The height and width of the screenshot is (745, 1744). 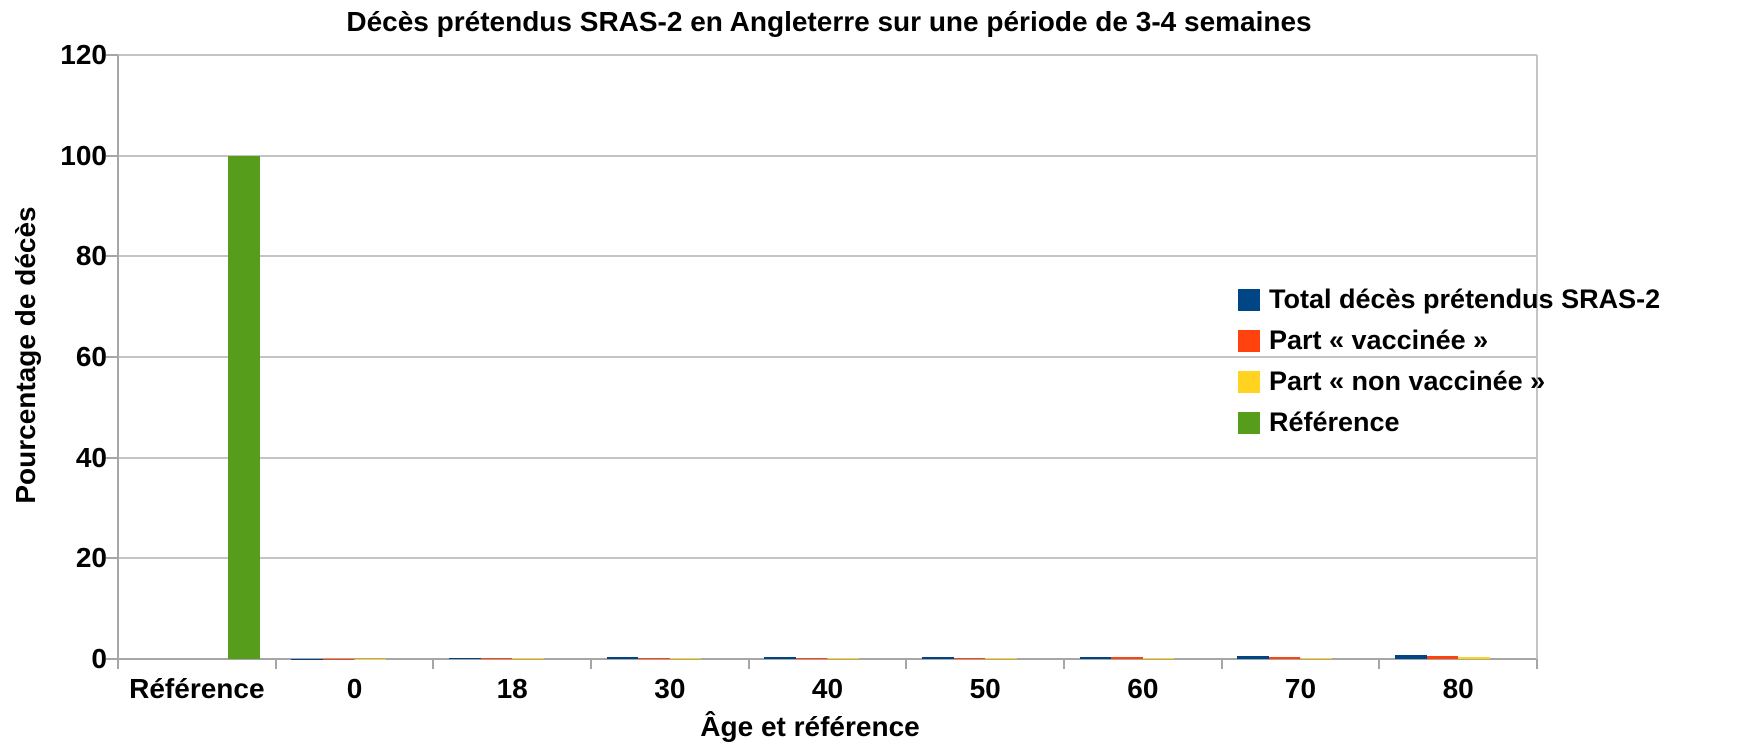 I want to click on x-tick-label: 30, so click(x=670, y=688).